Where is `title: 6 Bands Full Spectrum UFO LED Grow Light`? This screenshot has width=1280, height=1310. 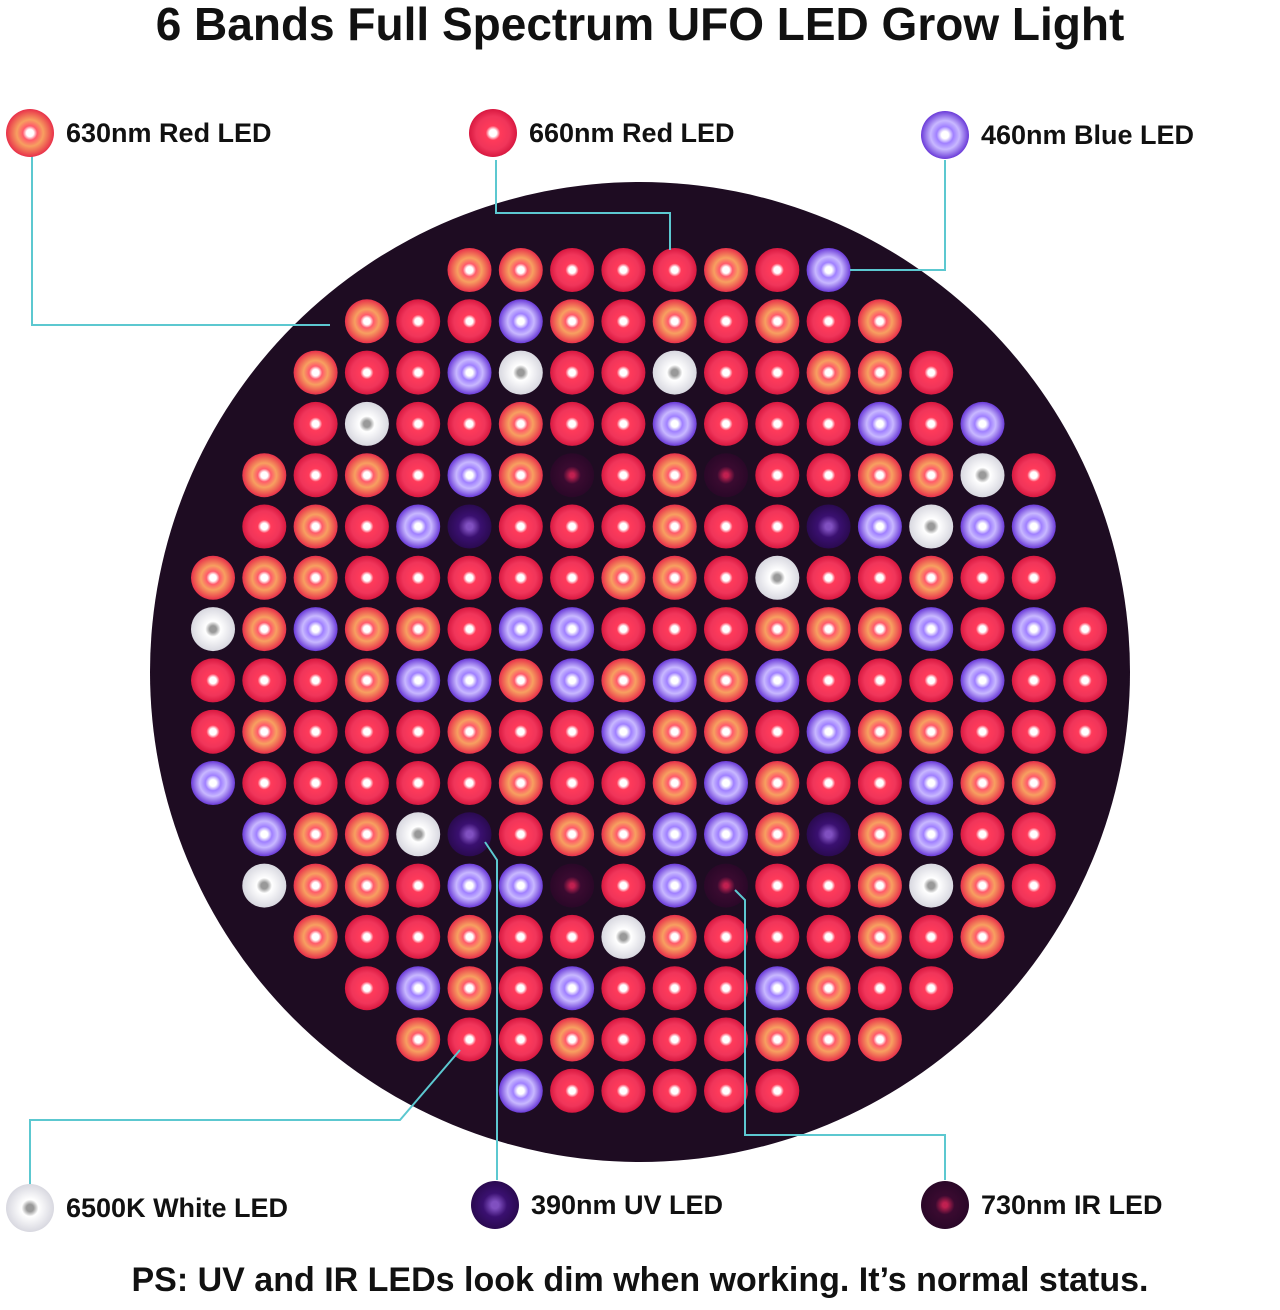 title: 6 Bands Full Spectrum UFO LED Grow Light is located at coordinates (640, 25).